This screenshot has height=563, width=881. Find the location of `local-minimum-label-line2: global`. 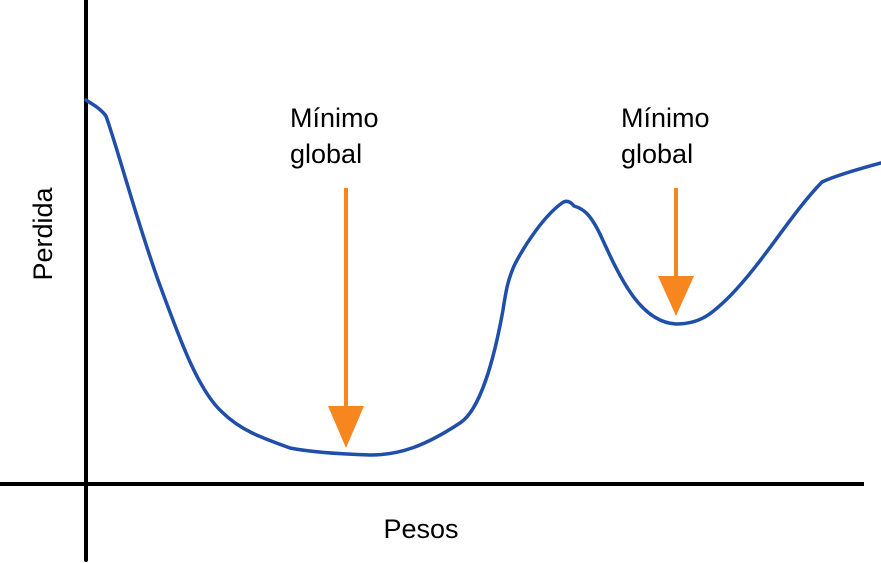

local-minimum-label-line2: global is located at coordinates (657, 154).